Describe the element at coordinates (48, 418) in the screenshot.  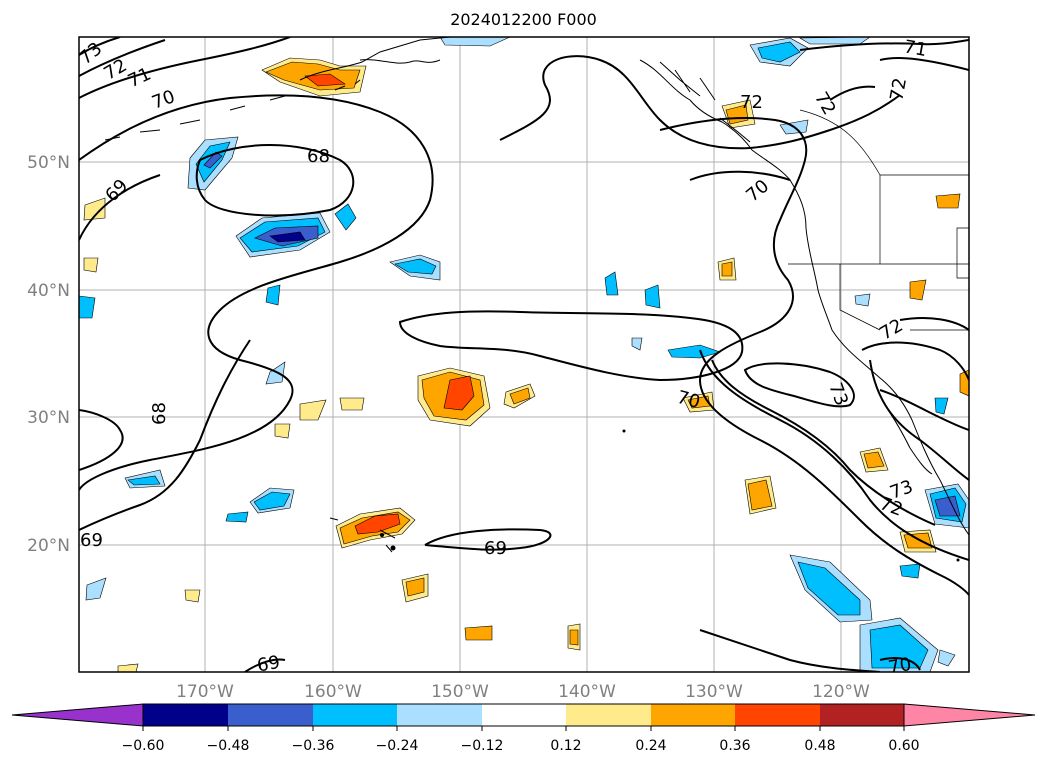
I see `lat-label: 30°N` at that location.